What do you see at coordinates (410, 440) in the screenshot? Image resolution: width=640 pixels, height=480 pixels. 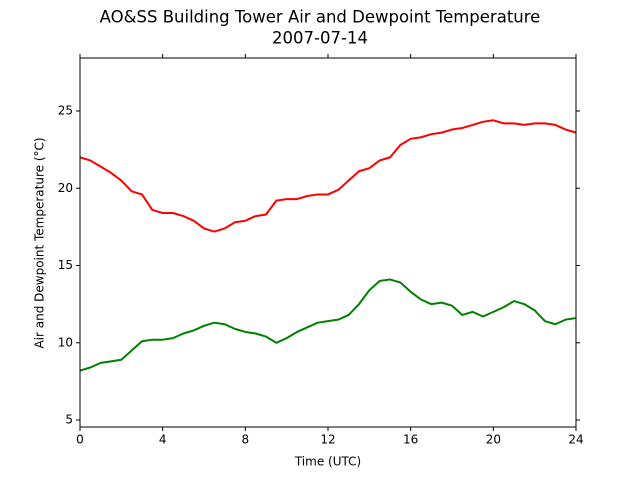 I see `x-tick-label: 16` at bounding box center [410, 440].